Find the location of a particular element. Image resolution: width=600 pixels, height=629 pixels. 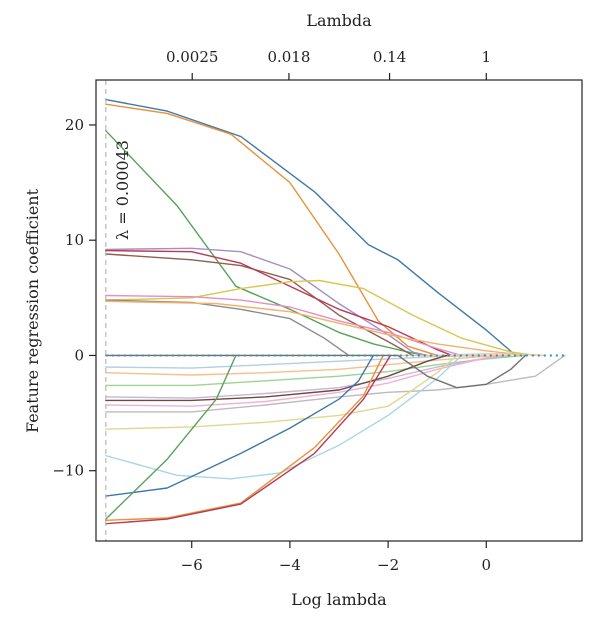

y-tick-label: 20 is located at coordinates (74, 125).